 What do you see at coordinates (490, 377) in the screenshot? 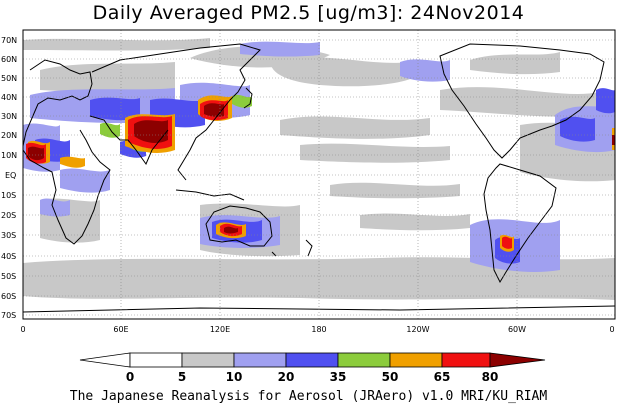
I see `colorbar-tick-label: 80` at bounding box center [490, 377].